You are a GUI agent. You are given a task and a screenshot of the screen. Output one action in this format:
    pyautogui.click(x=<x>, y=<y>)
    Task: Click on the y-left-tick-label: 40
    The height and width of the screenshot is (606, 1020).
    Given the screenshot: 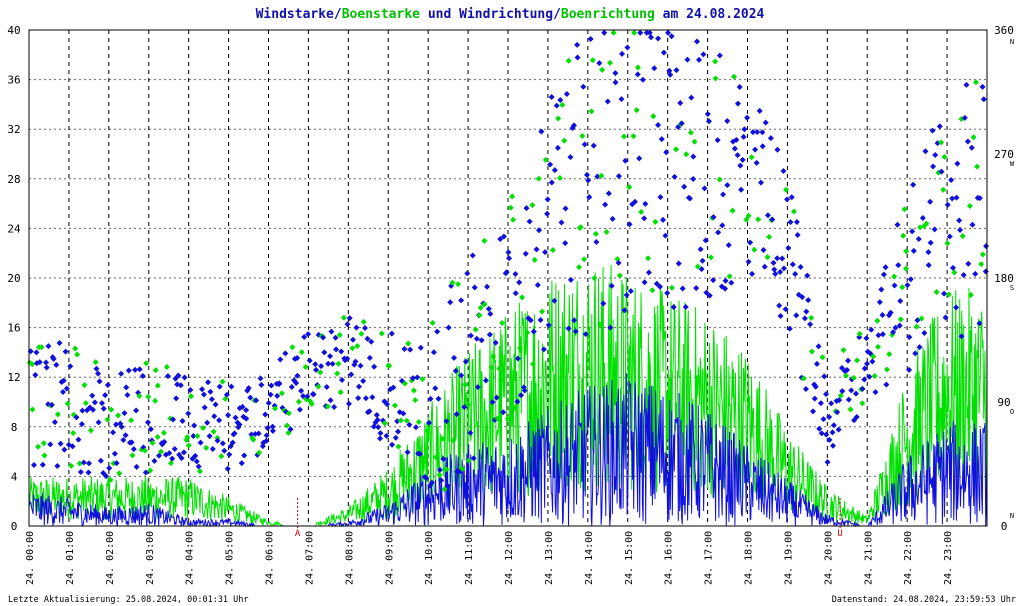 What is the action you would take?
    pyautogui.click(x=13, y=30)
    